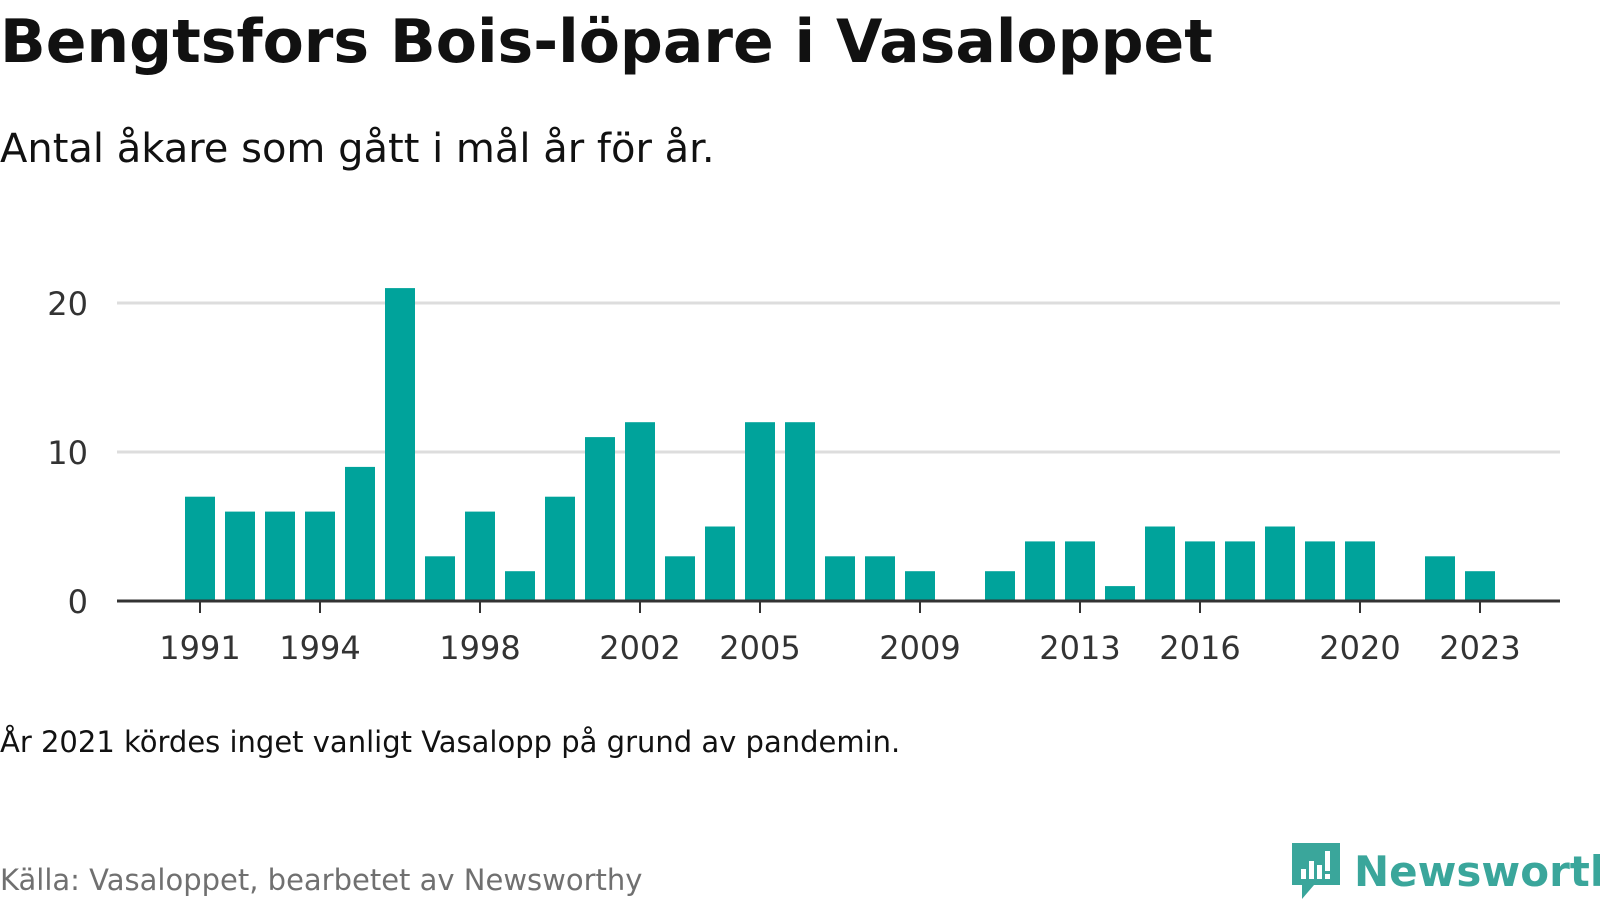 The height and width of the screenshot is (904, 1600). I want to click on y-tick-label: 10, so click(67, 453).